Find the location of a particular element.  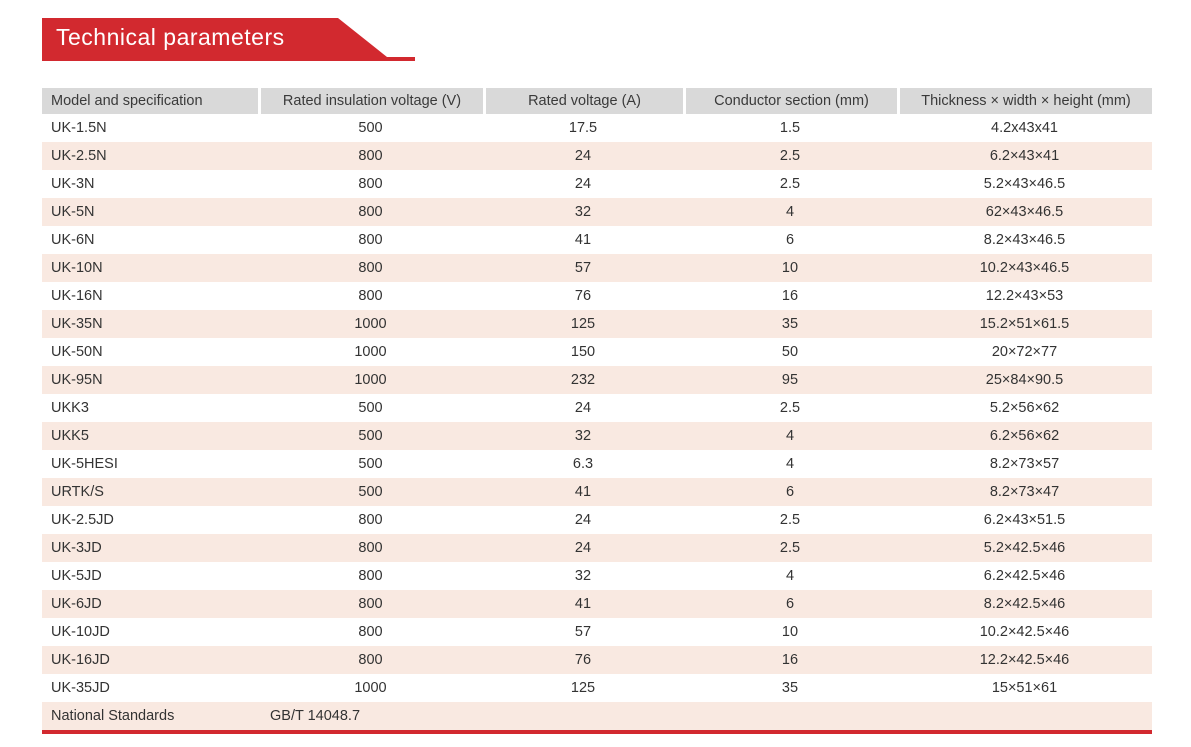

page-title: Technical parameters is located at coordinates (170, 37).